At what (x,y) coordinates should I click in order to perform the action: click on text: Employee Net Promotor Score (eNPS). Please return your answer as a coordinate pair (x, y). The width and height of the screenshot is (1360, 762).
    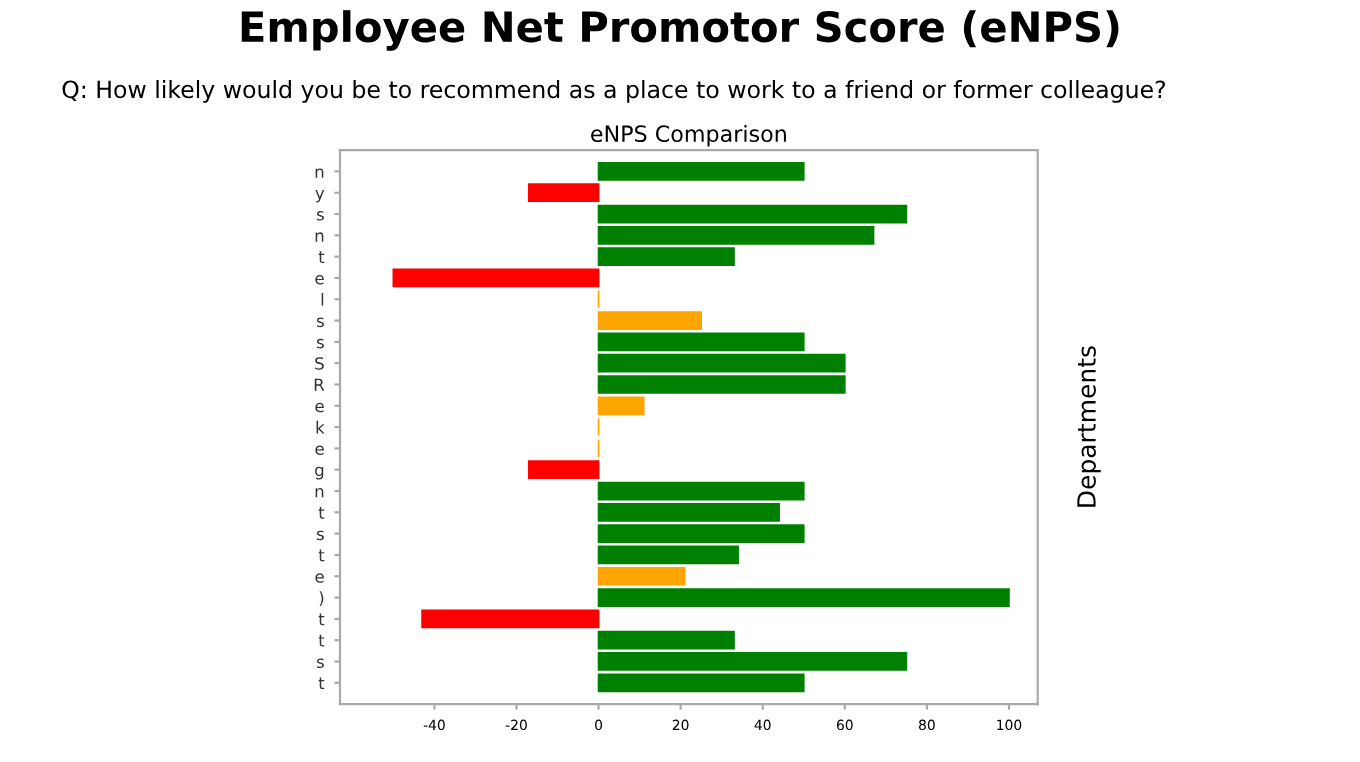
    Looking at the image, I should click on (680, 30).